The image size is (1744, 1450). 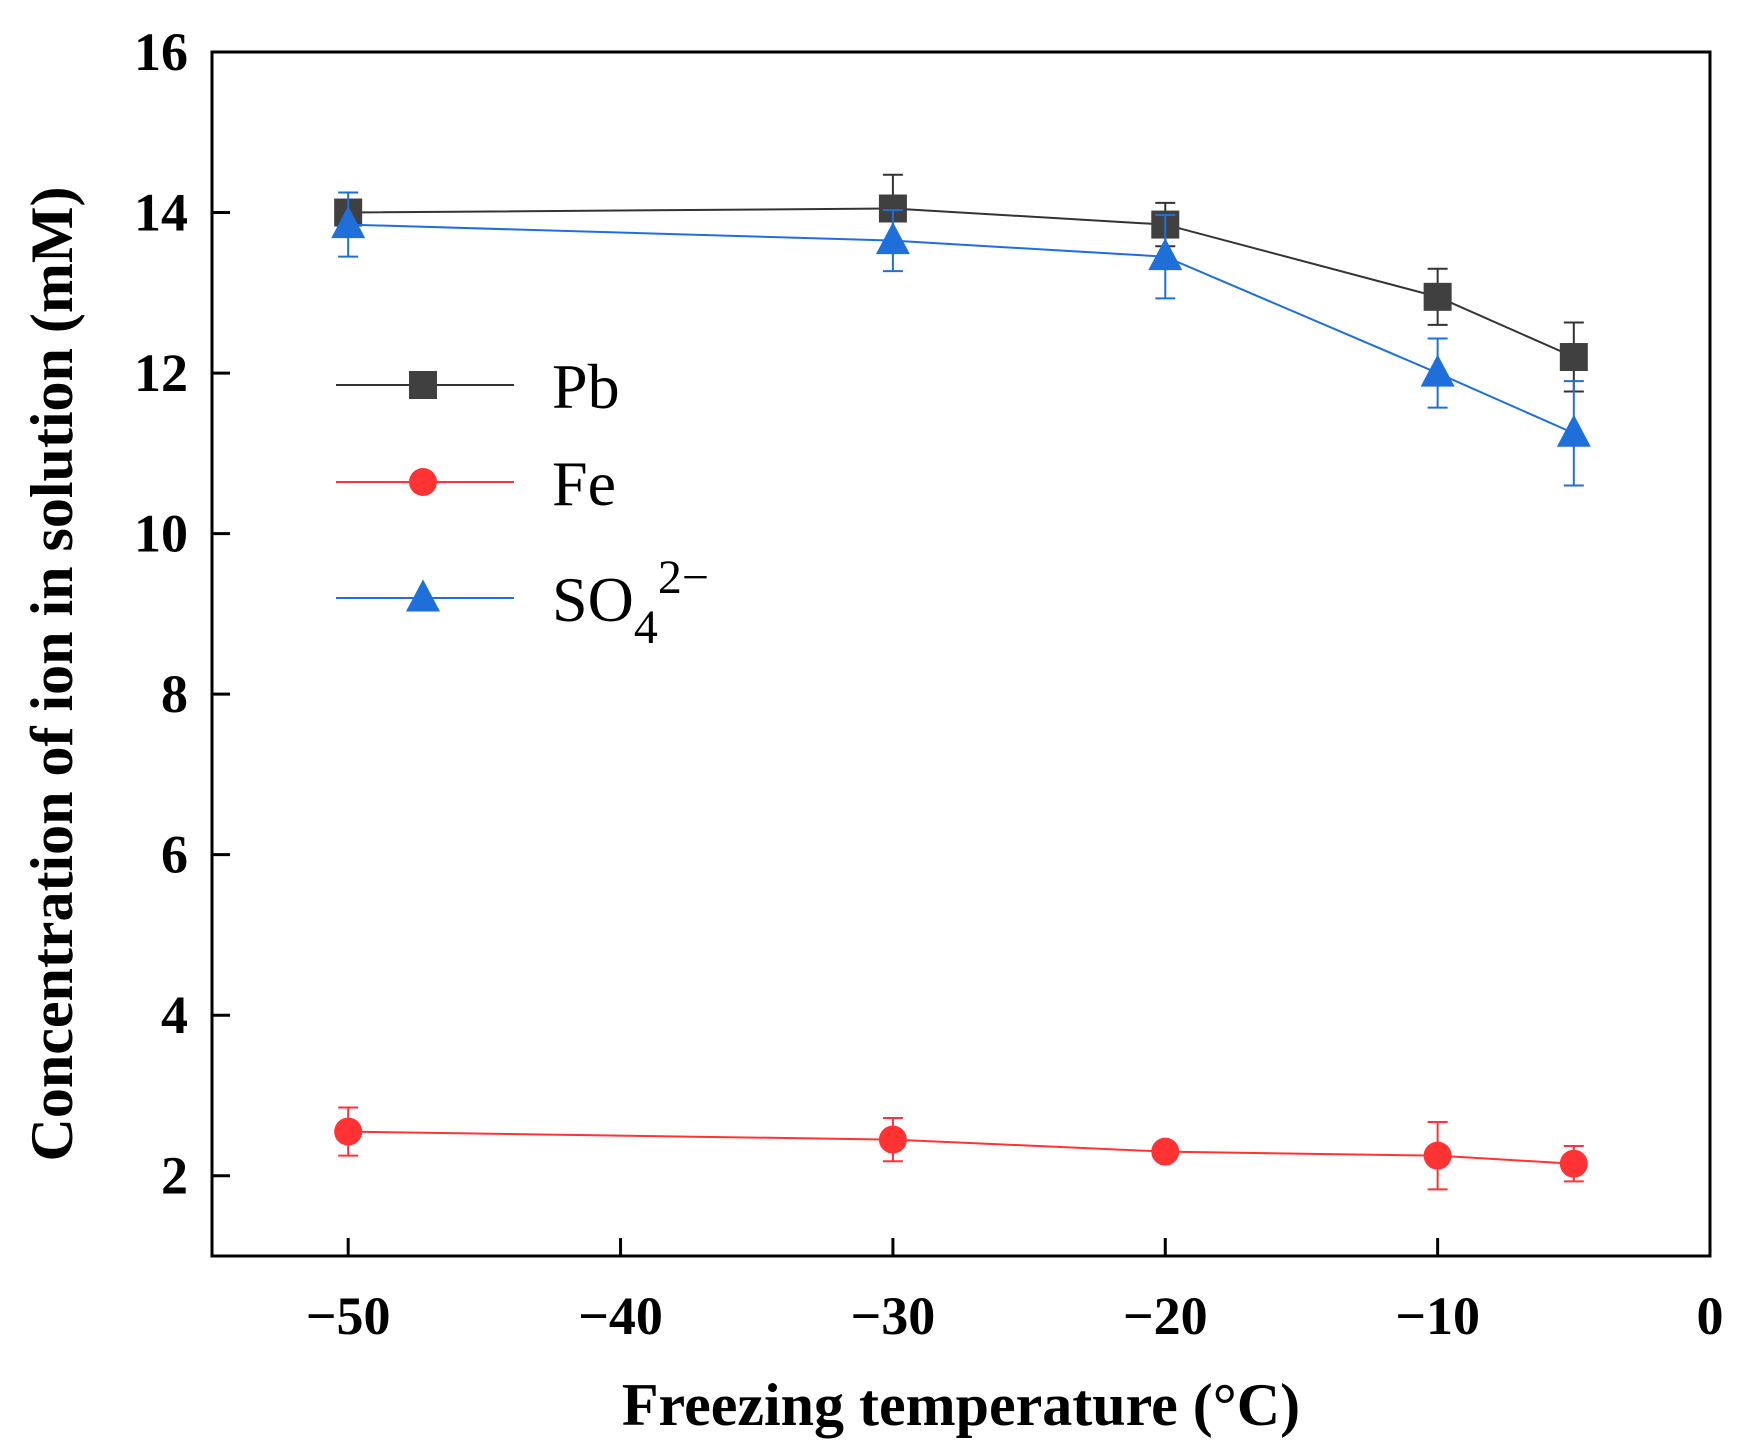 What do you see at coordinates (1710, 1316) in the screenshot?
I see `x-tick-label: 0` at bounding box center [1710, 1316].